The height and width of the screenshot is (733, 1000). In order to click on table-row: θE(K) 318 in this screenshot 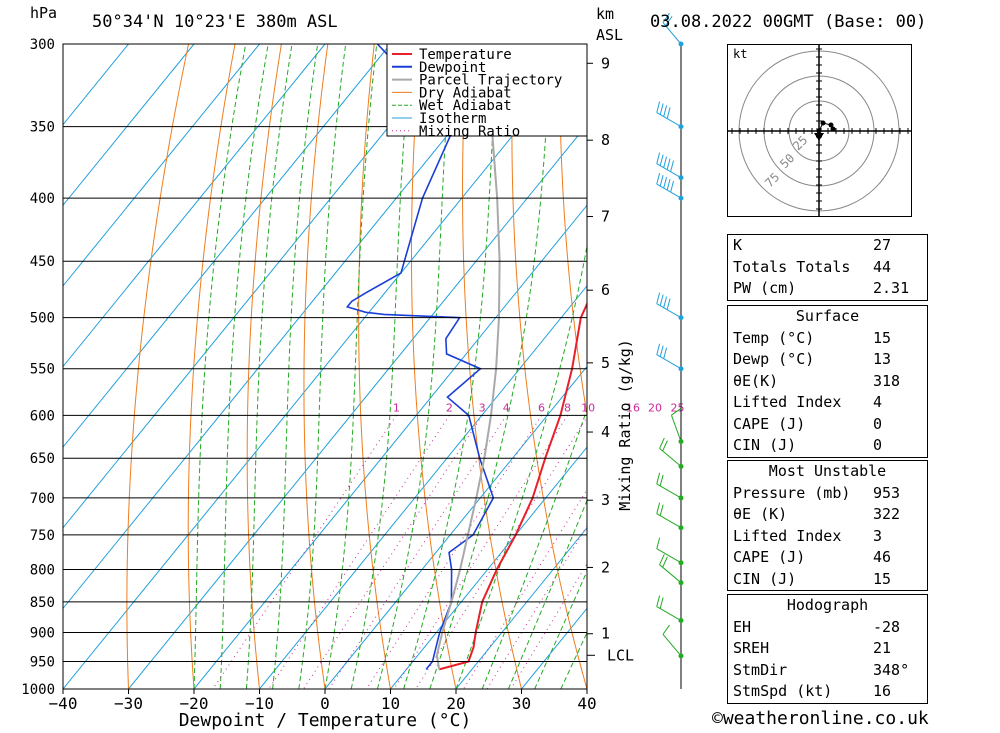, I will do `click(827, 382)`.